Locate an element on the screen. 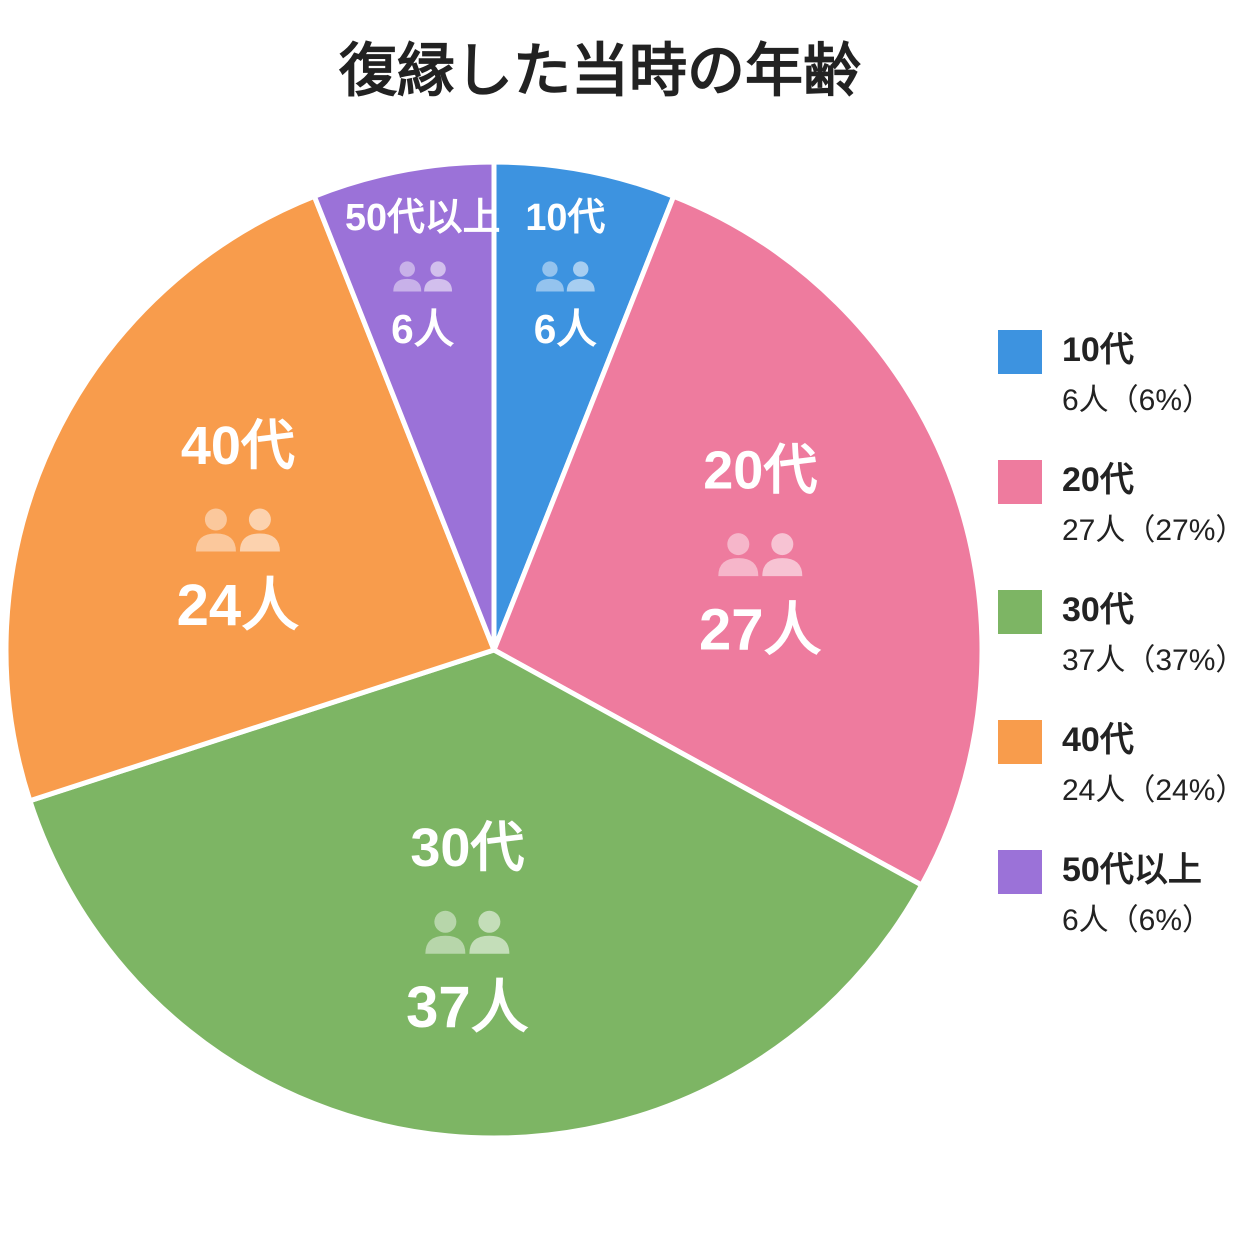  slice-category-label: 10代 is located at coordinates (565, 218).